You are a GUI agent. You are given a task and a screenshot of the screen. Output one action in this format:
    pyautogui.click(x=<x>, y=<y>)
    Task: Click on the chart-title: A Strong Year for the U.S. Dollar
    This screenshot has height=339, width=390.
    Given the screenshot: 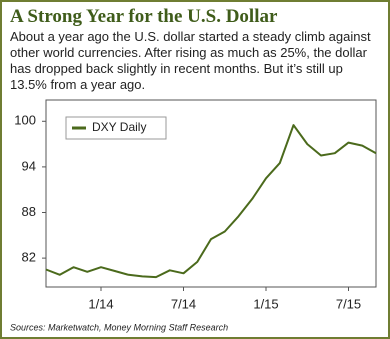 What is the action you would take?
    pyautogui.click(x=144, y=16)
    